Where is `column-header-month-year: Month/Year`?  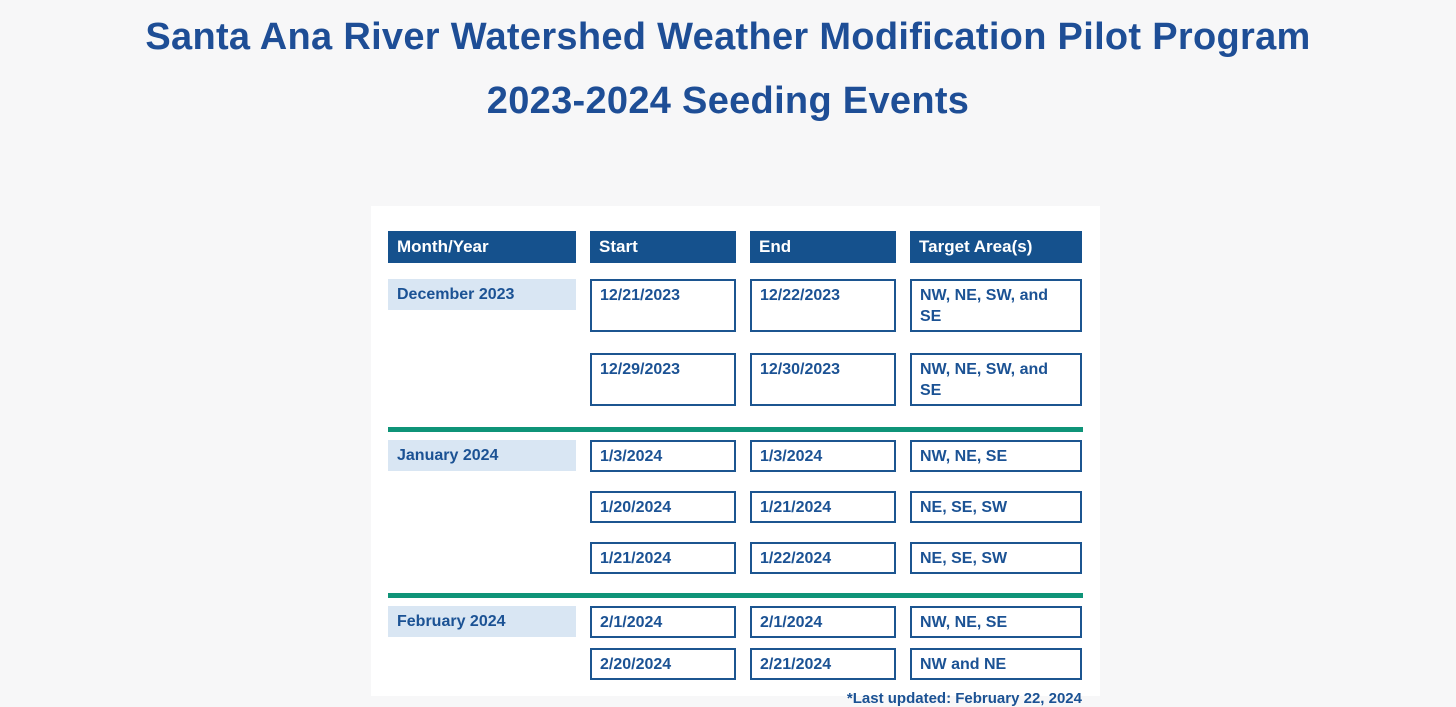 column-header-month-year: Month/Year is located at coordinates (482, 247).